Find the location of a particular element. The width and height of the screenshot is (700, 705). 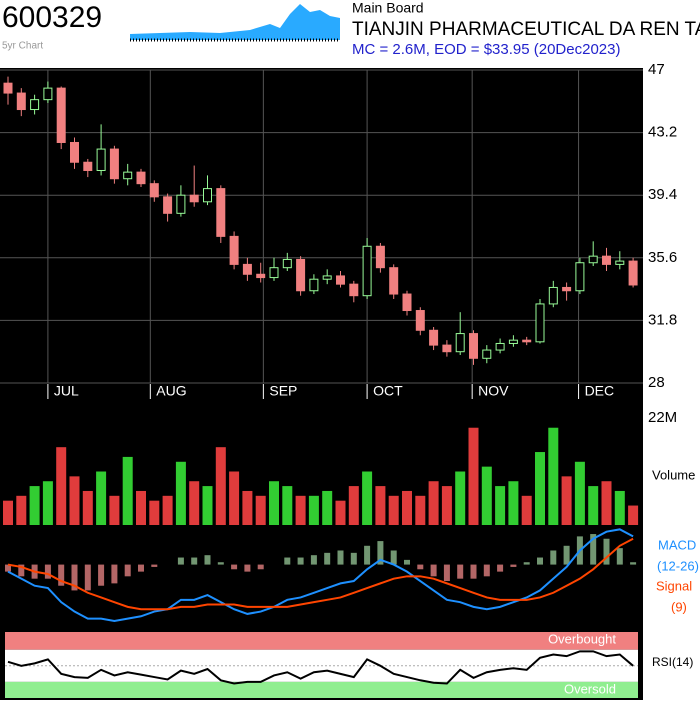

y-tick-label: 31.8 is located at coordinates (662, 319).